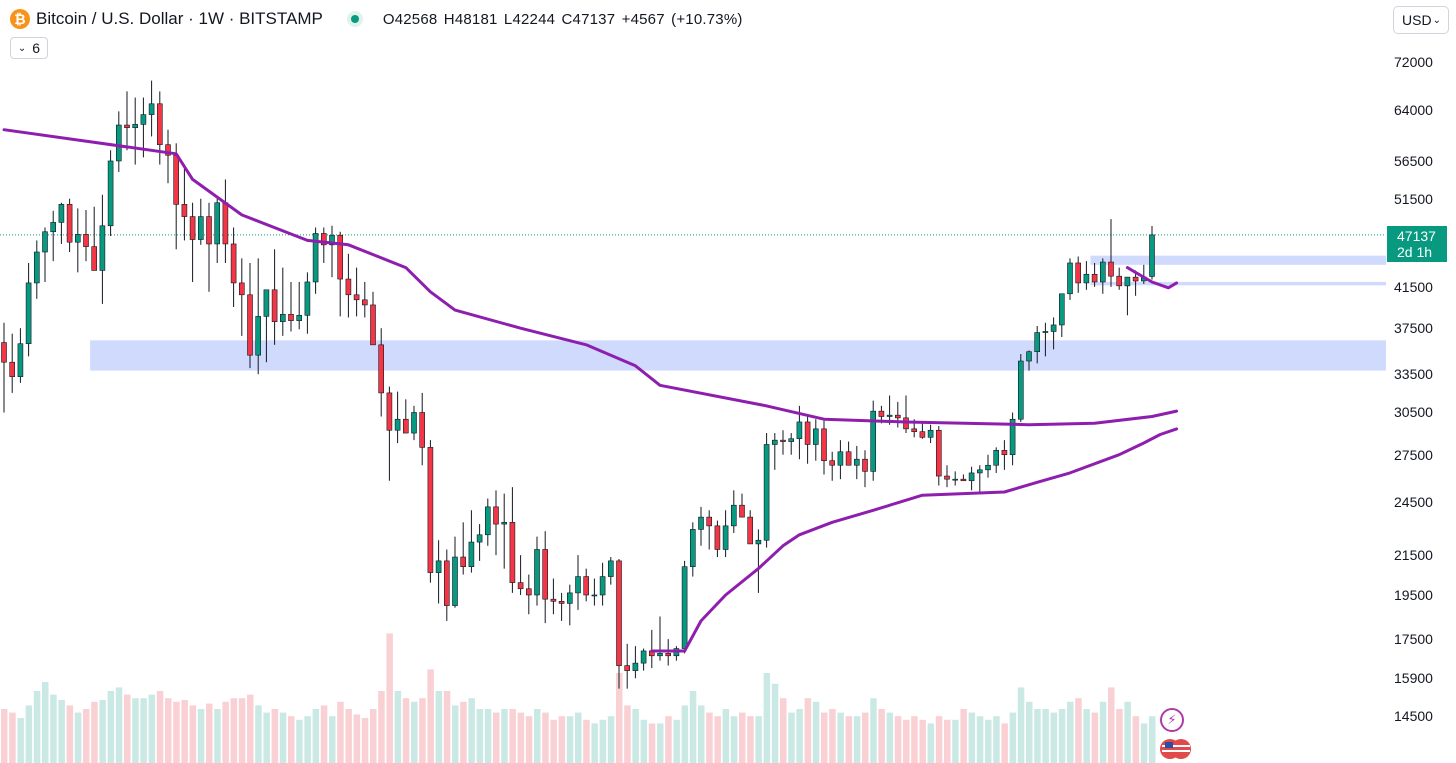 This screenshot has height=763, width=1456. Describe the element at coordinates (1172, 720) in the screenshot. I see `flash-alert-icon: ⚡` at that location.